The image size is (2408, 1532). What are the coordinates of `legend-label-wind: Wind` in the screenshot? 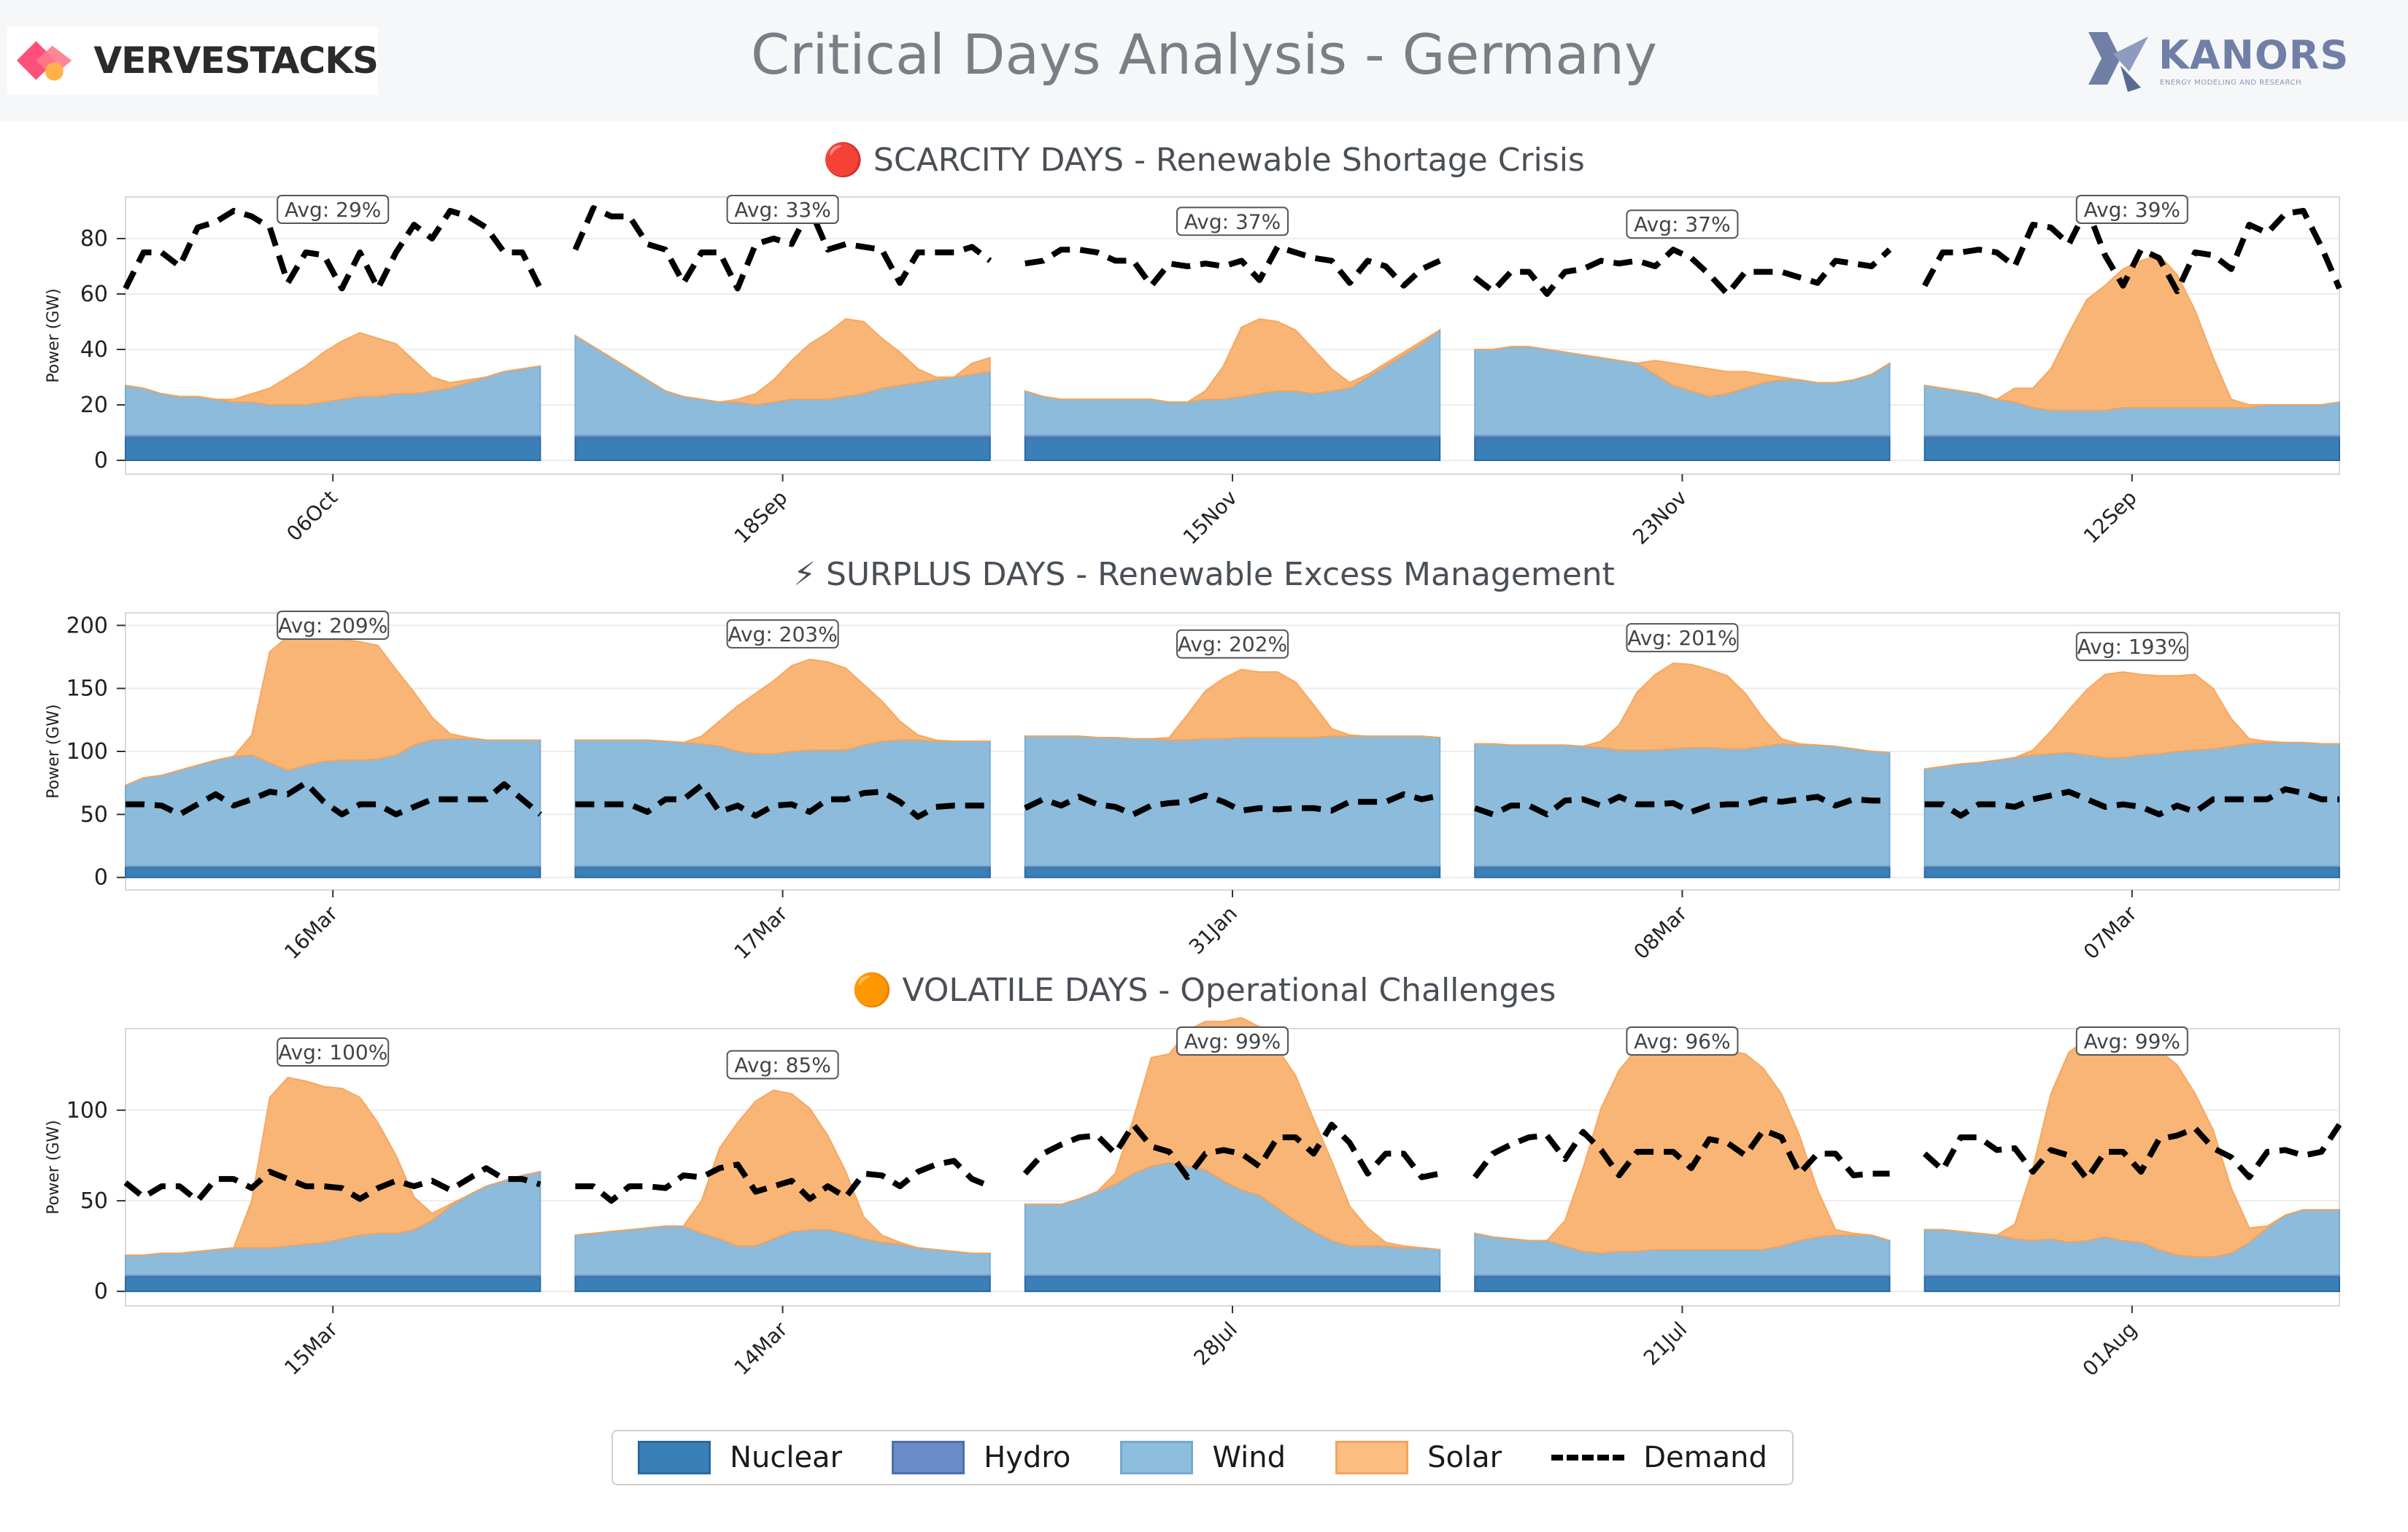 It's located at (1249, 1458).